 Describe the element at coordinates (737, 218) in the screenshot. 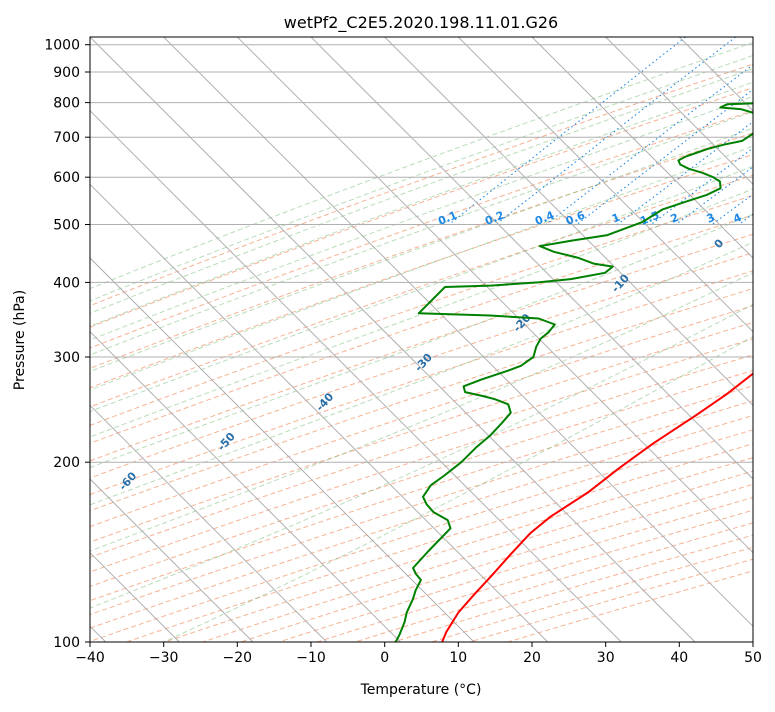

I see `mixing-ratio-label: 4` at that location.